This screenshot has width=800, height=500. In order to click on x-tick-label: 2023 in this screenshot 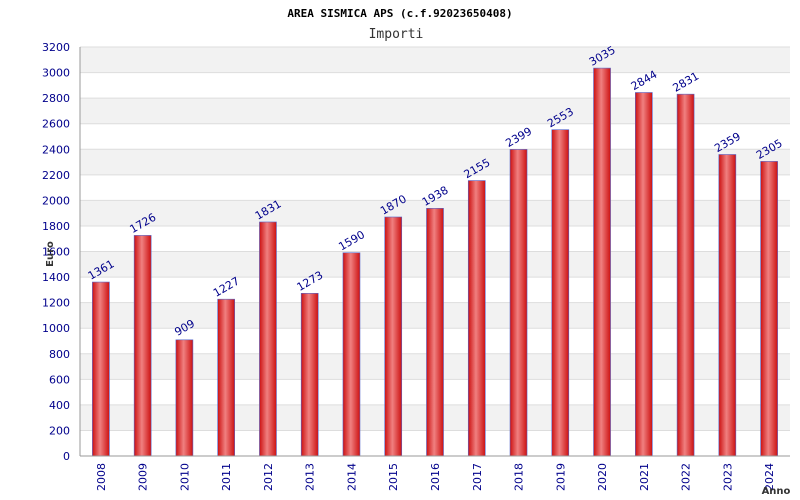, I will do `click(727, 477)`.